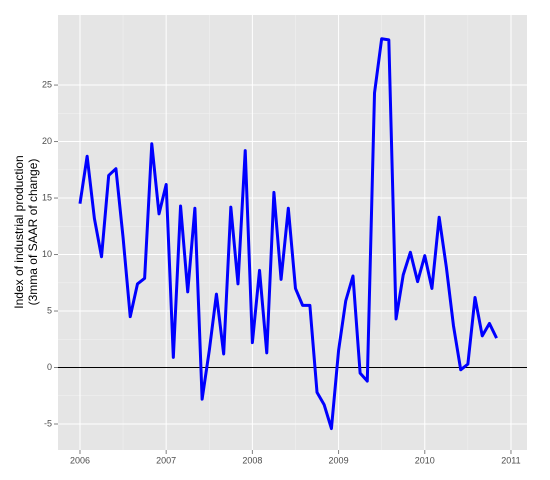  I want to click on y-tick-label: 25, so click(47, 84).